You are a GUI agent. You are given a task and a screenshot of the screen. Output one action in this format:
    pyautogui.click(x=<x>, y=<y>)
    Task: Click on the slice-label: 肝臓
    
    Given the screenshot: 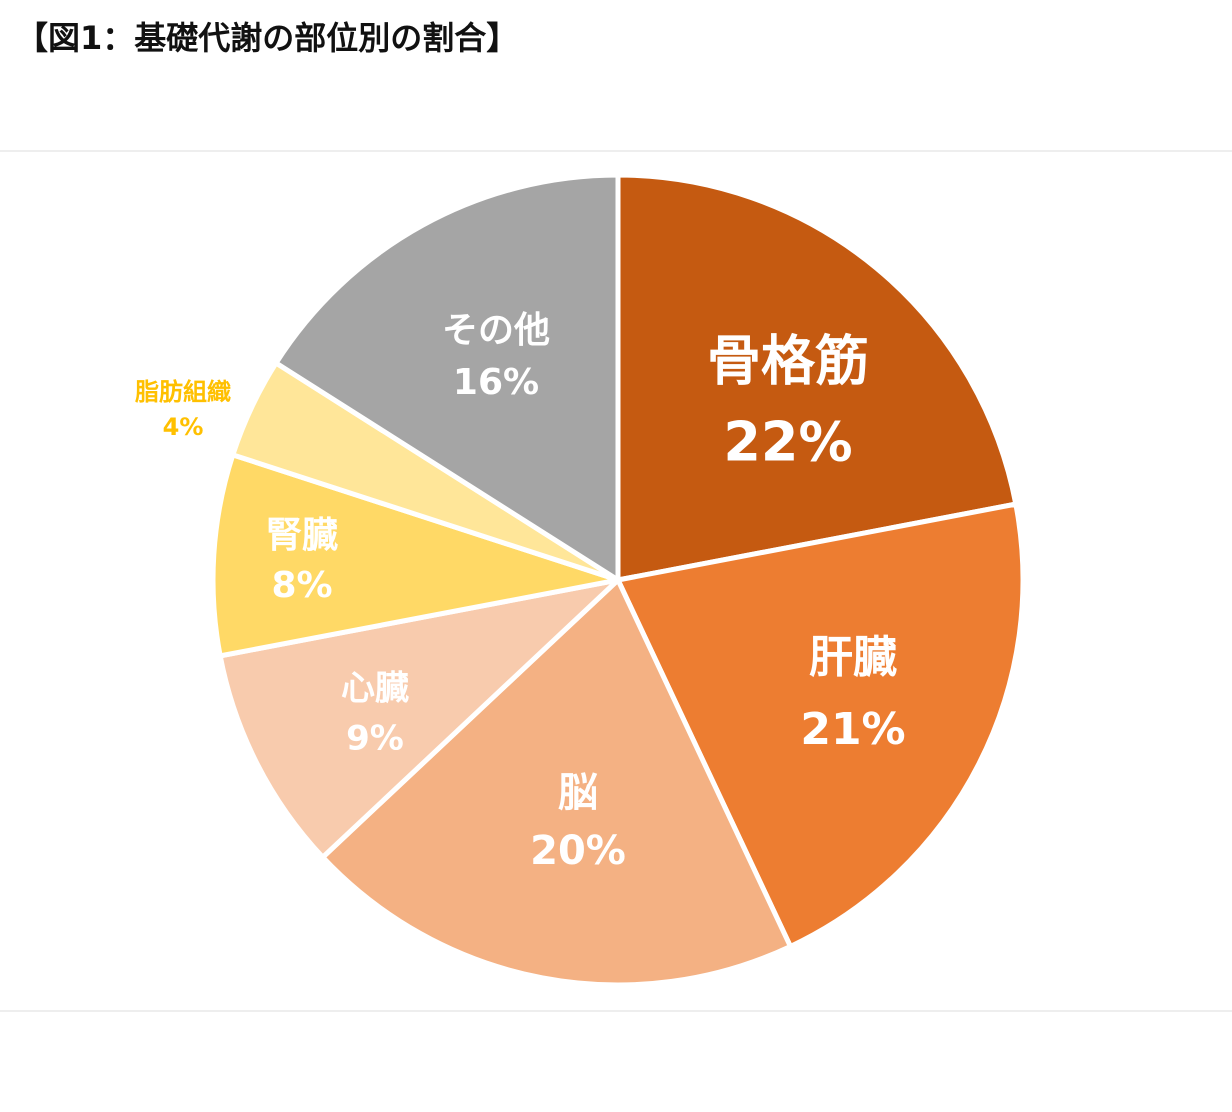 What is the action you would take?
    pyautogui.click(x=853, y=657)
    